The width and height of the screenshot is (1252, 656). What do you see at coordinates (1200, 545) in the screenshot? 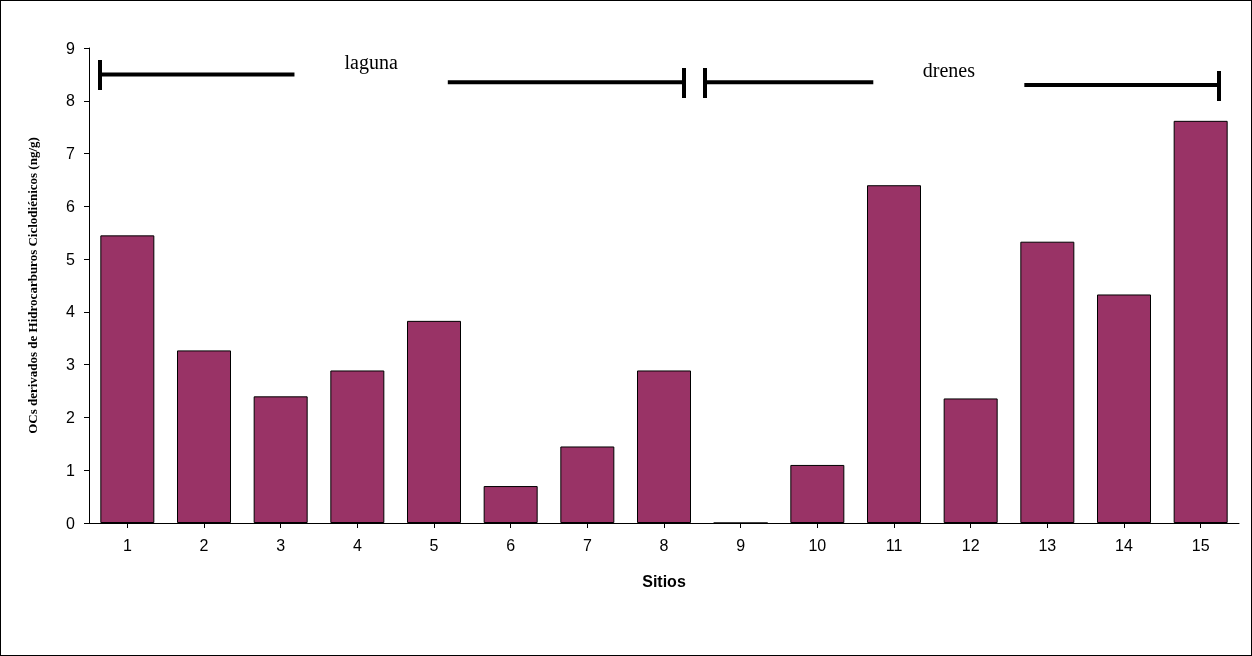
I see `x-tick-label: 15` at bounding box center [1200, 545].